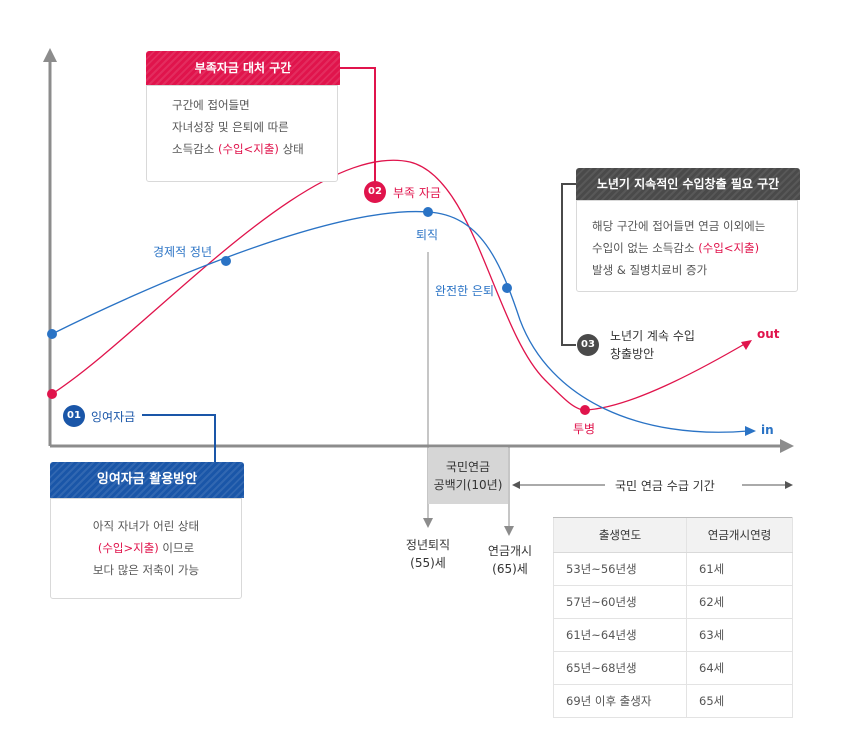 This screenshot has height=733, width=843. What do you see at coordinates (787, 446) in the screenshot?
I see `x-axis-arrow` at bounding box center [787, 446].